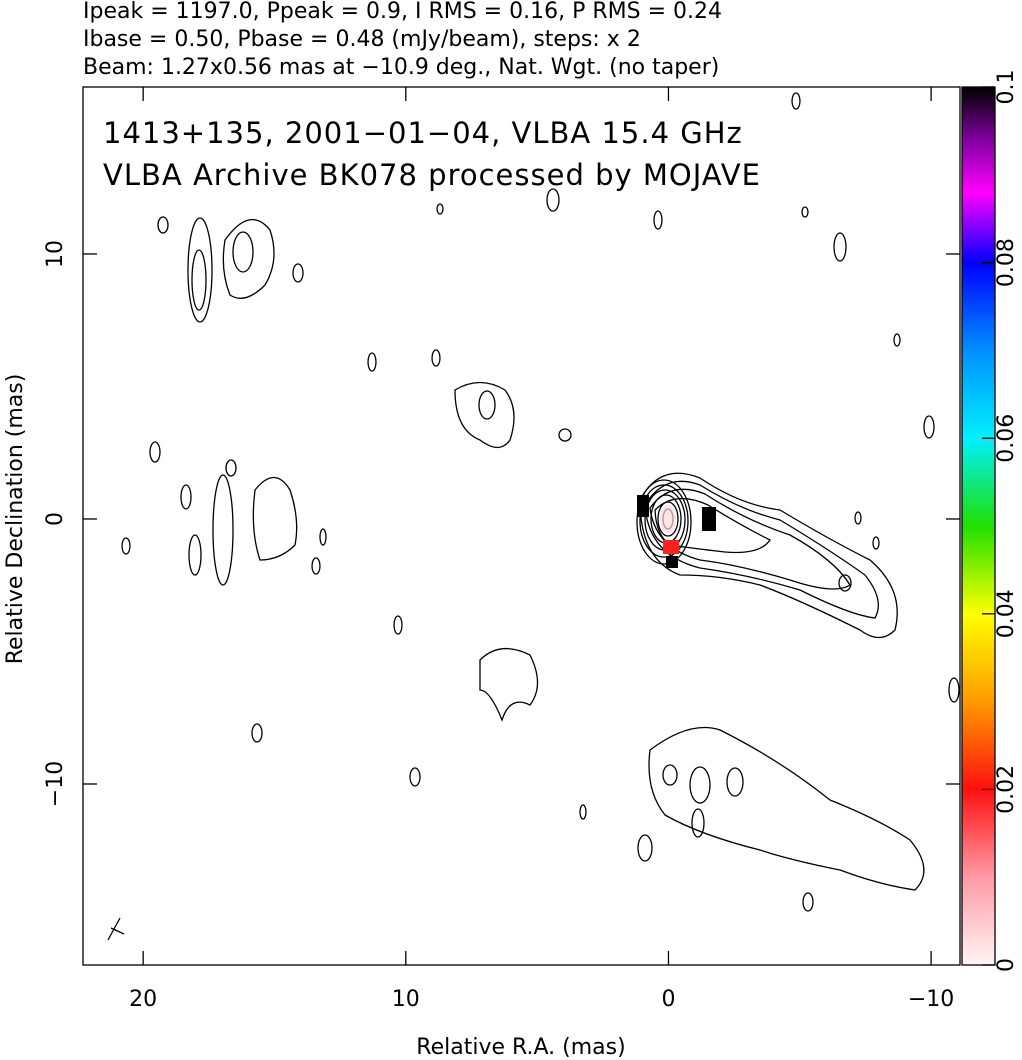 The image size is (1022, 1060). Describe the element at coordinates (931, 999) in the screenshot. I see `x-tick-label: −10` at that location.